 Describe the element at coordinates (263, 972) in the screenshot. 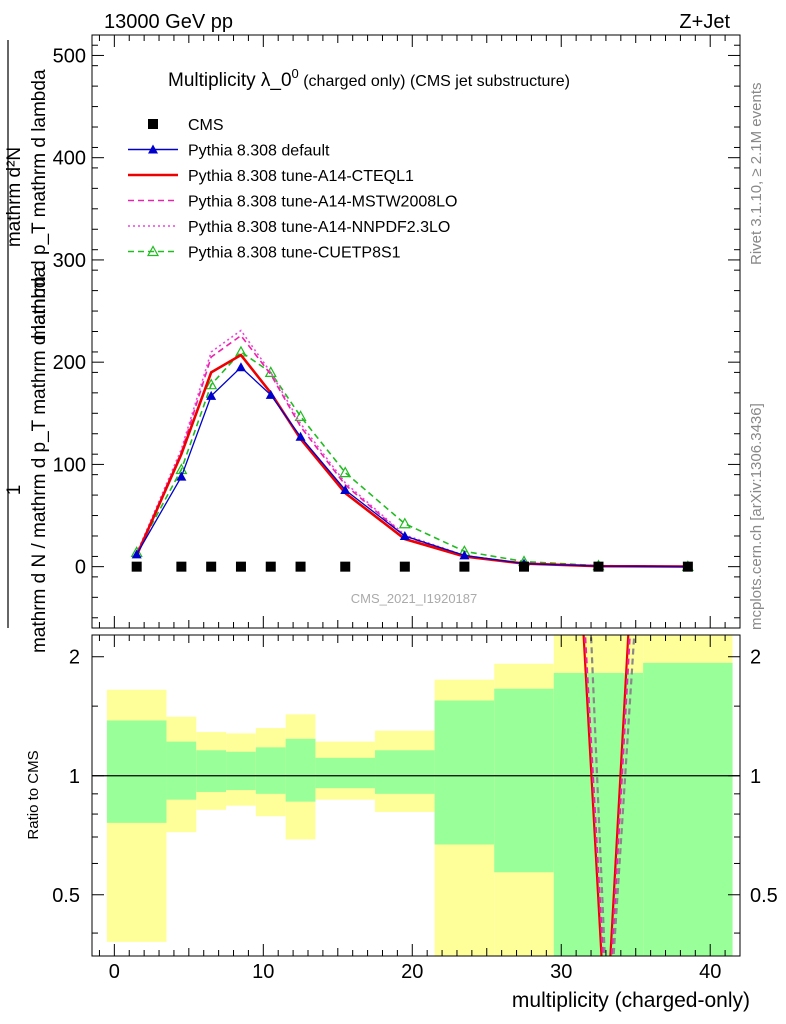

I see `xtick-label: 10` at that location.